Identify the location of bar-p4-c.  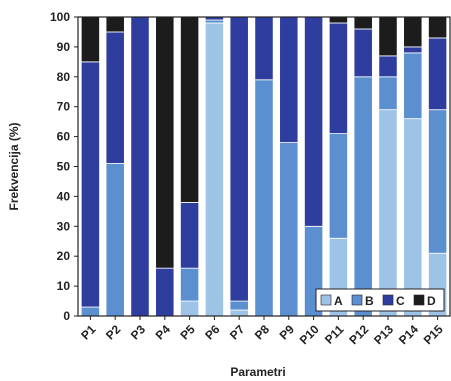
(165, 292).